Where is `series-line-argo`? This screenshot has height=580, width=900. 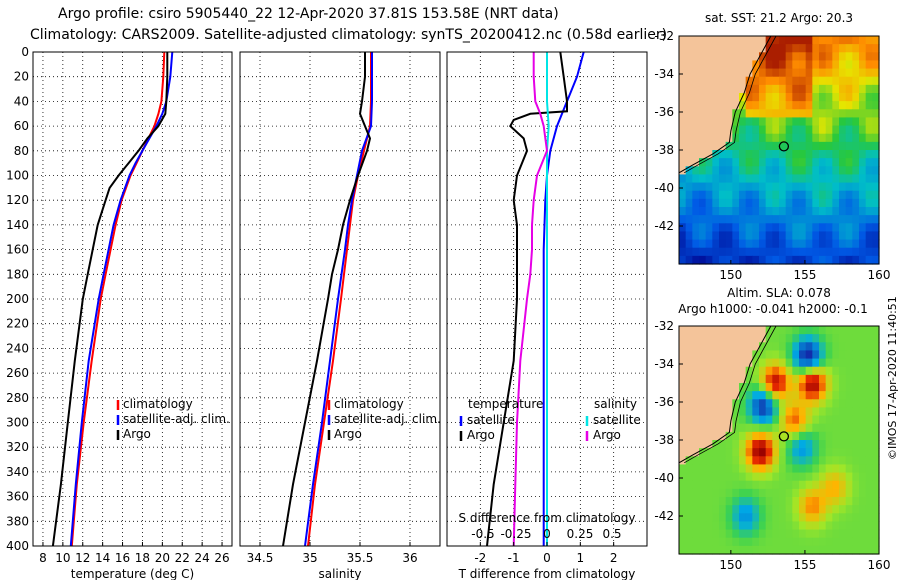
series-line-argo is located at coordinates (110, 299).